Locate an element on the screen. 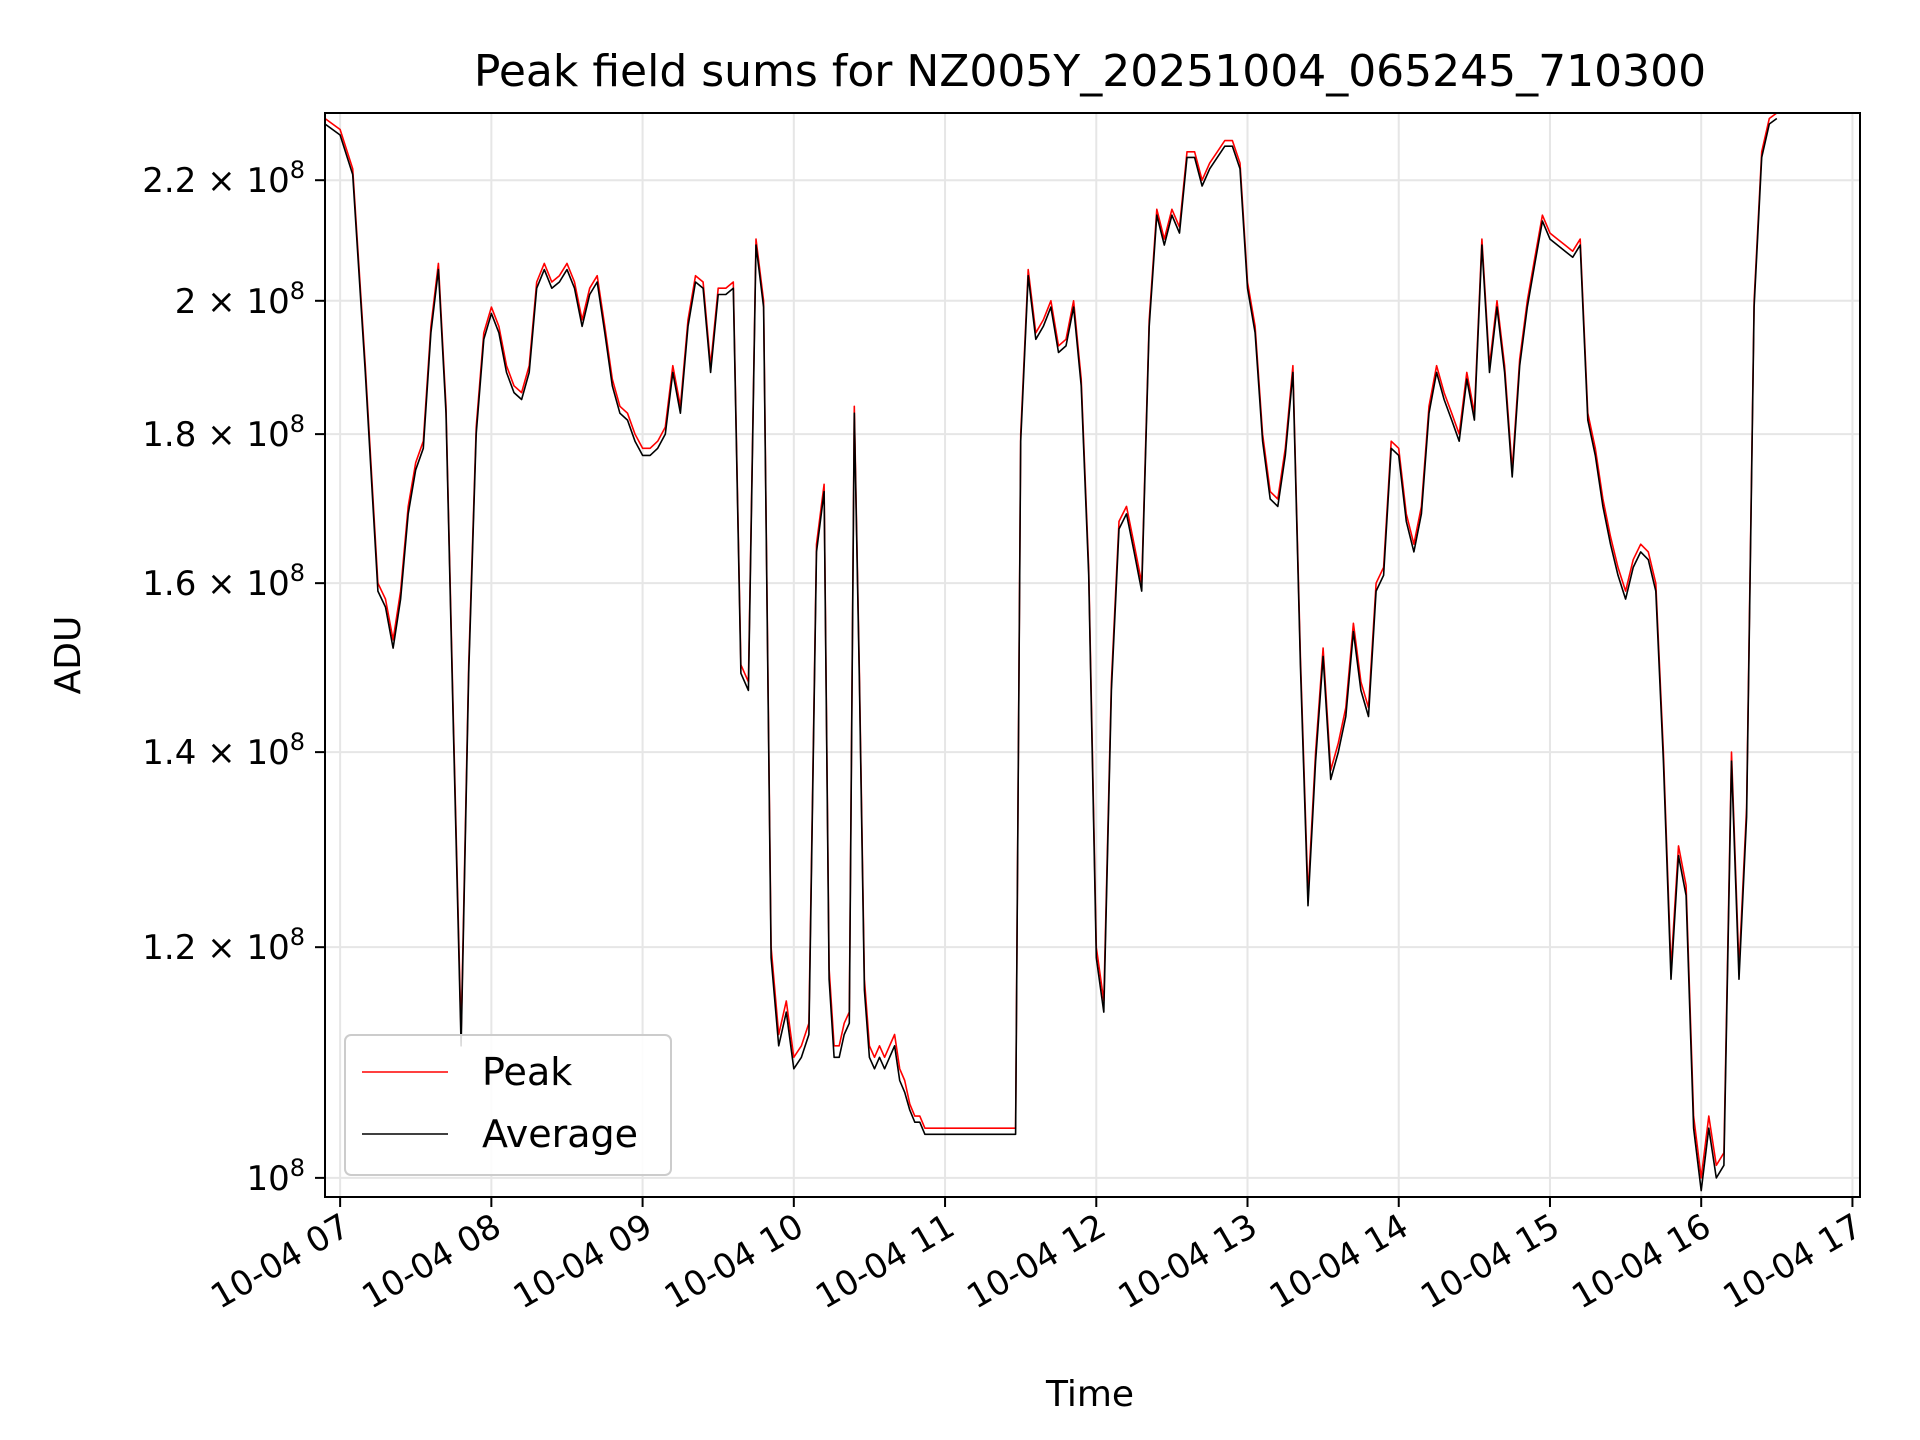 This screenshot has width=1920, height=1440. y-tick-label: 1.2 × 10⁸ is located at coordinates (223, 945).